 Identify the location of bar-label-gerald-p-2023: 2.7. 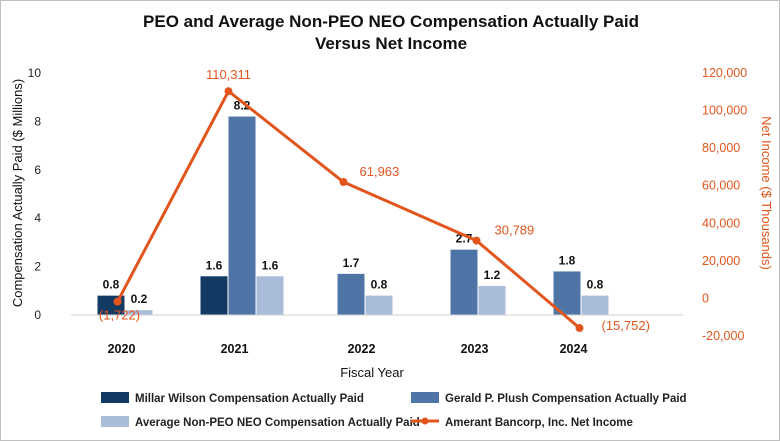
(464, 239).